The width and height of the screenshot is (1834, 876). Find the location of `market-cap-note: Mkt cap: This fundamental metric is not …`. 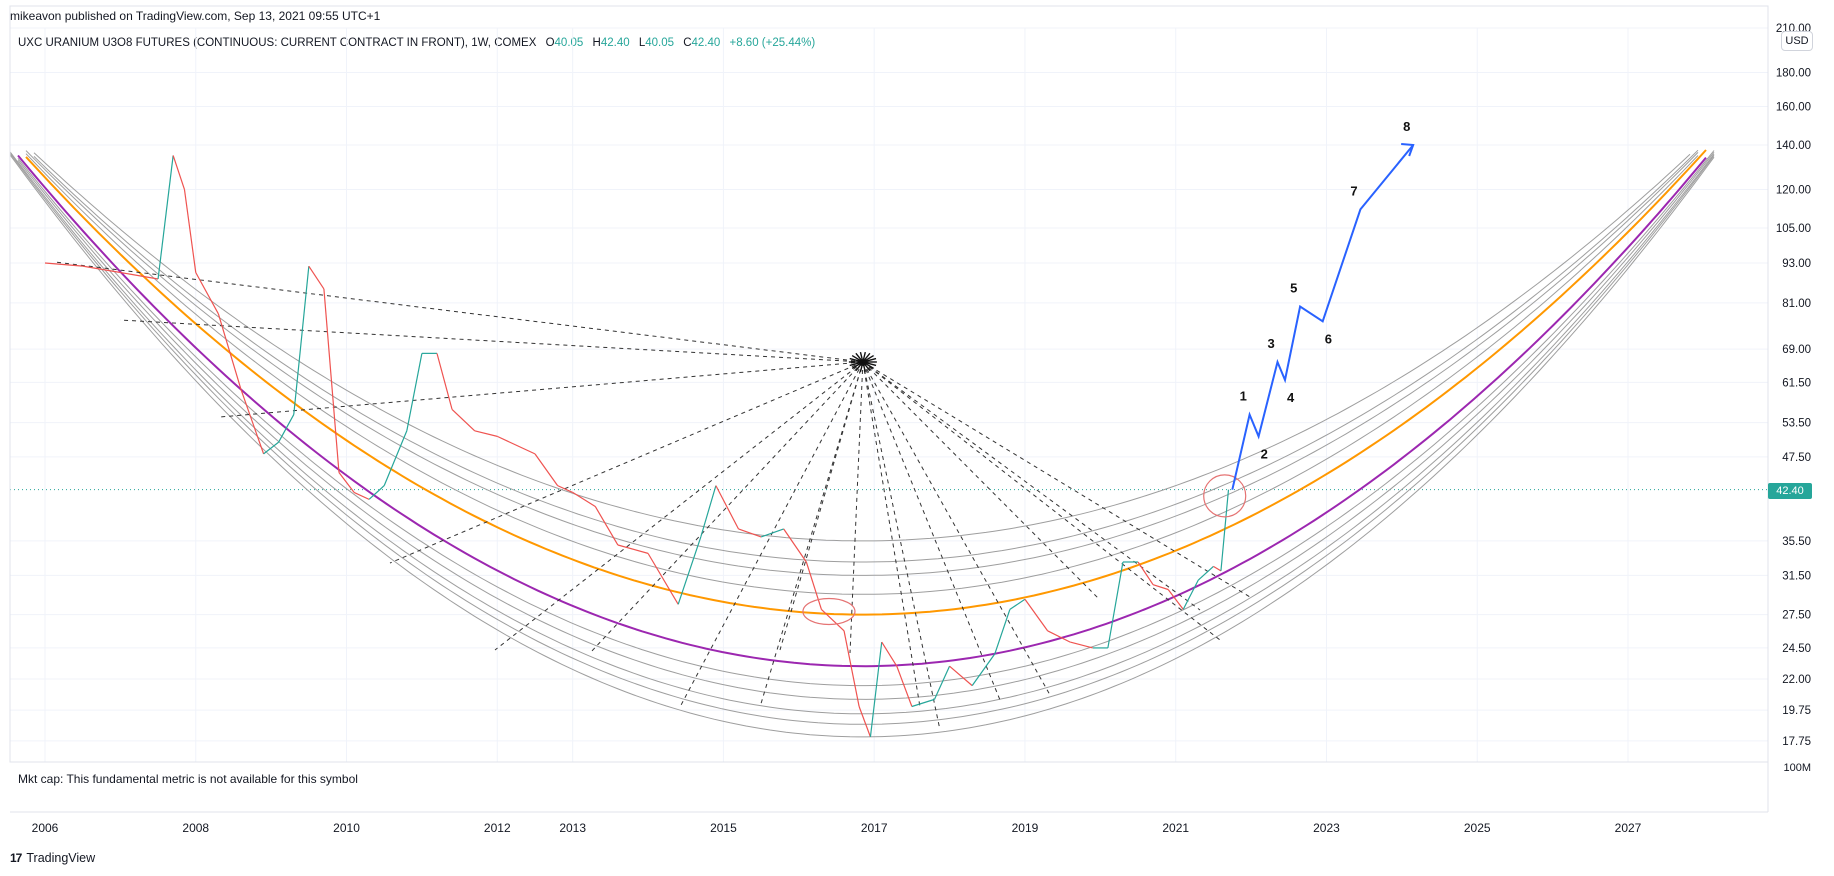

market-cap-note: Mkt cap: This fundamental metric is not … is located at coordinates (188, 779).